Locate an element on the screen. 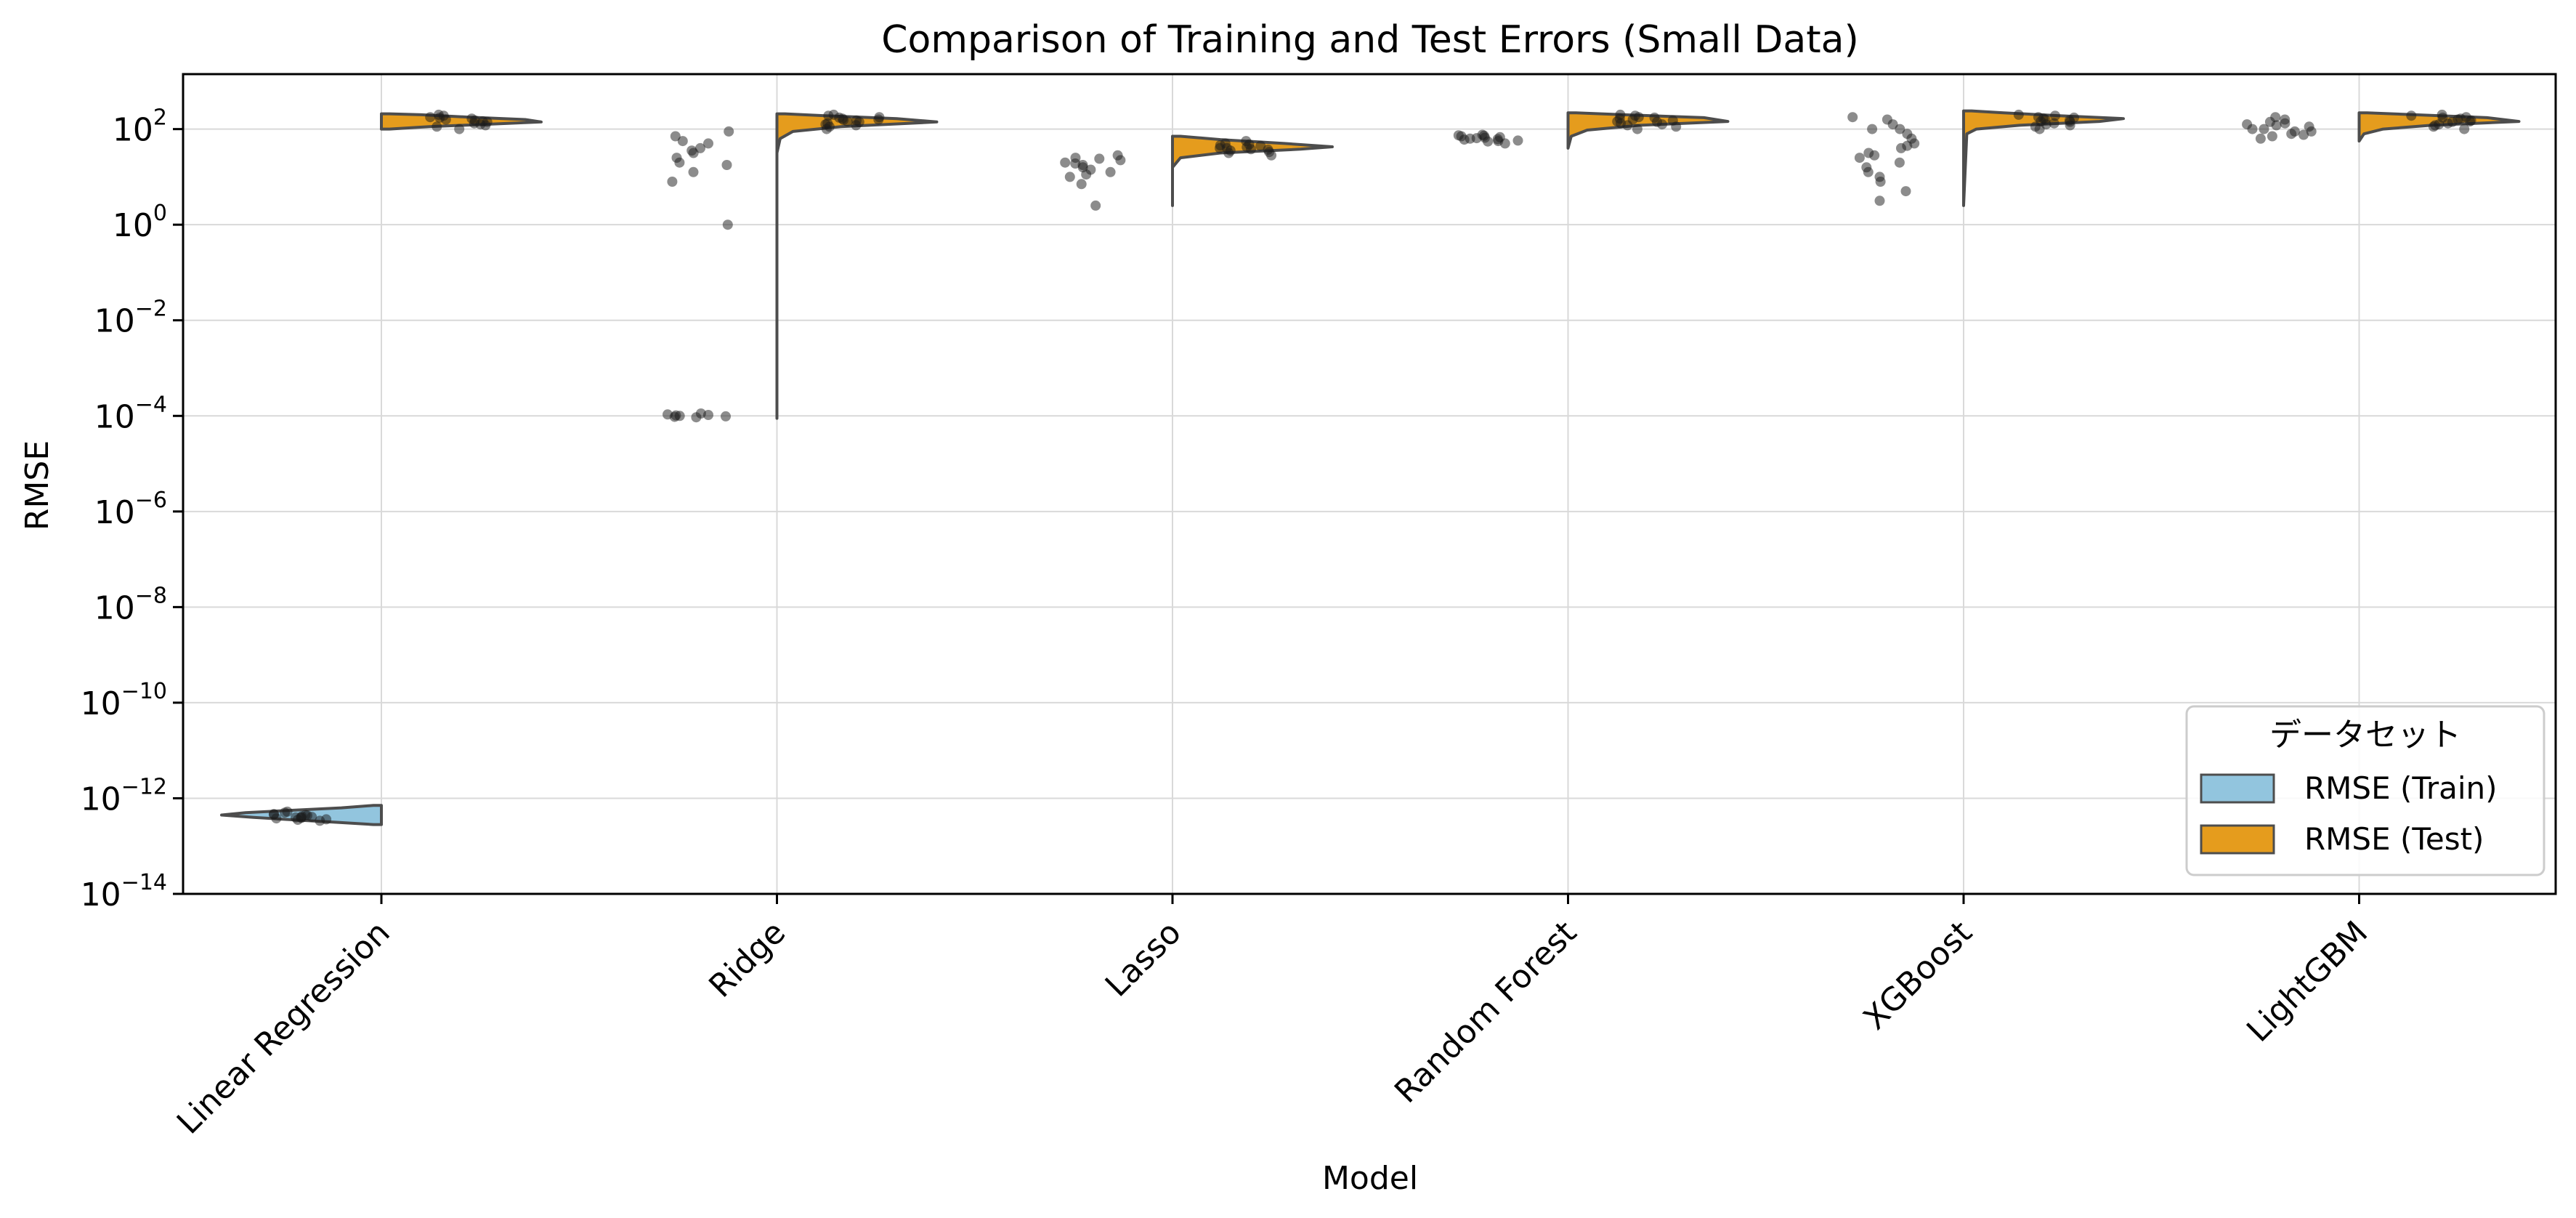 The width and height of the screenshot is (2576, 1218). x-axis-label: Model is located at coordinates (1370, 1179).